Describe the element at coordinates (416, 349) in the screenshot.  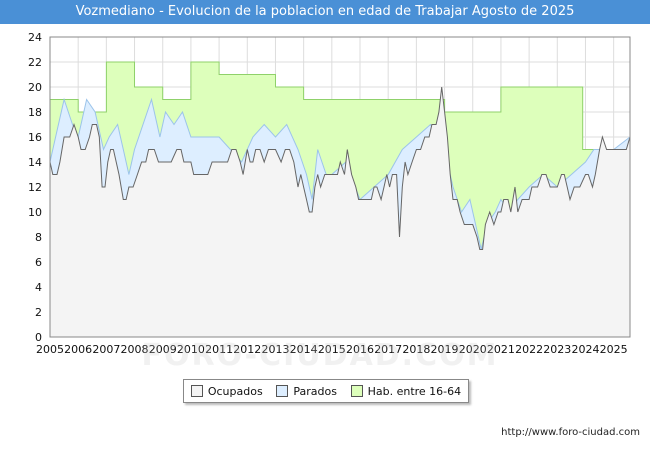
I see `x-tick-label: 2018` at that location.